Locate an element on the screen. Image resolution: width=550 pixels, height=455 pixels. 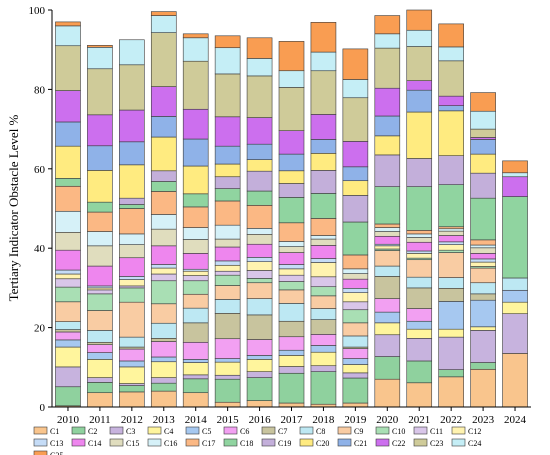
bar-segment-c22-2019 is located at coordinates (355, 154).